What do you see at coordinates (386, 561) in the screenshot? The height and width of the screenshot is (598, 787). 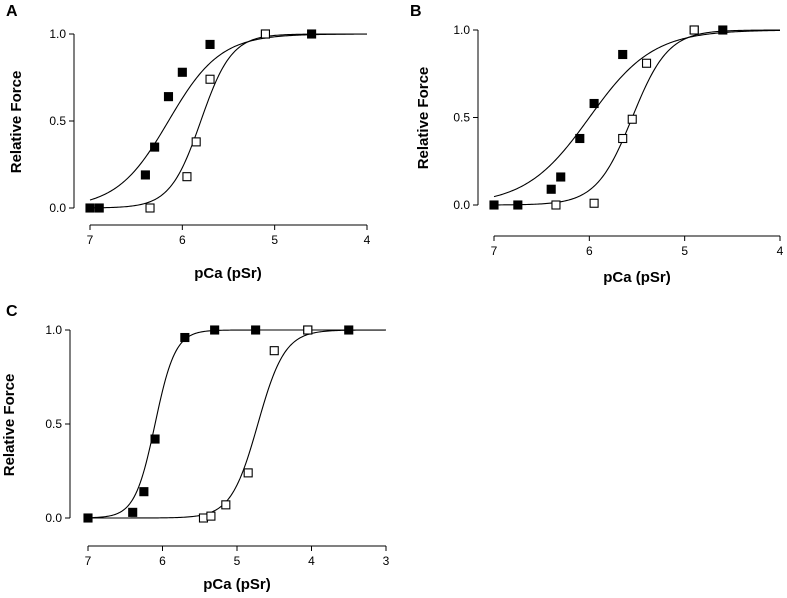 I see `x-tick-label: 3` at bounding box center [386, 561].